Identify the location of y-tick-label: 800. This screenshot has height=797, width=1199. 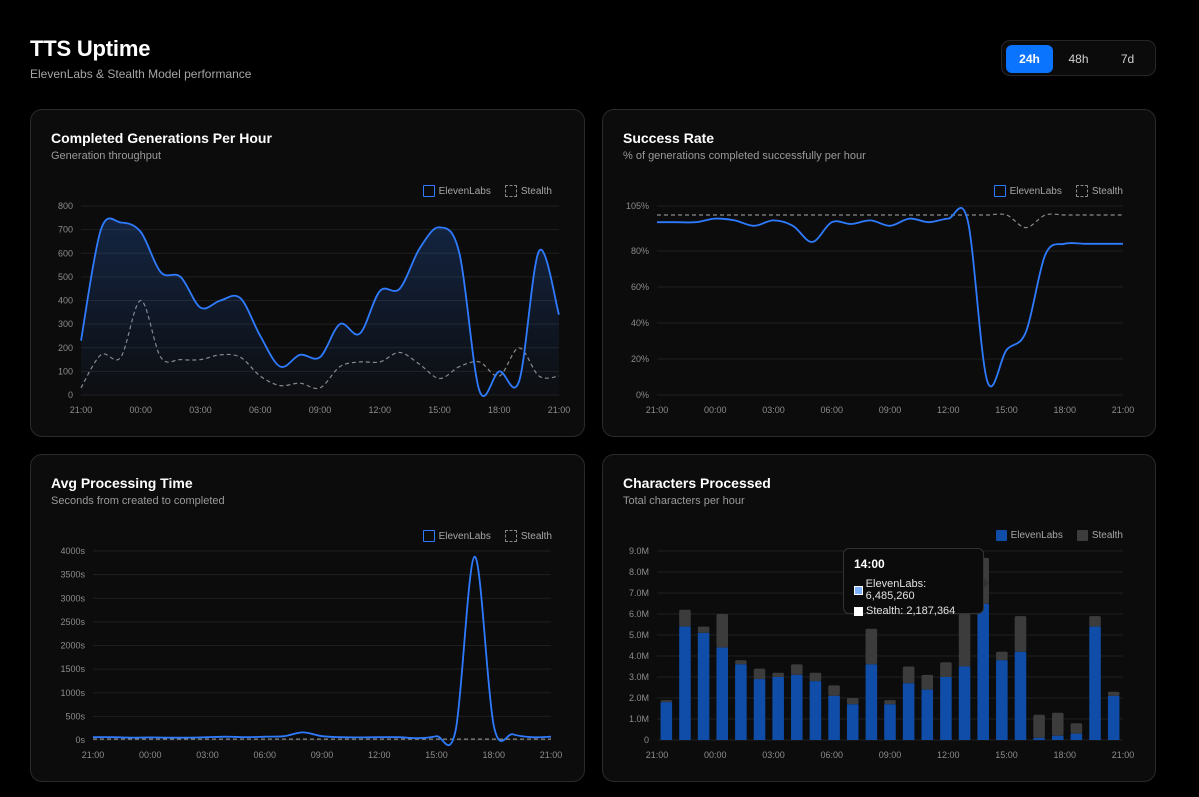
(65, 206).